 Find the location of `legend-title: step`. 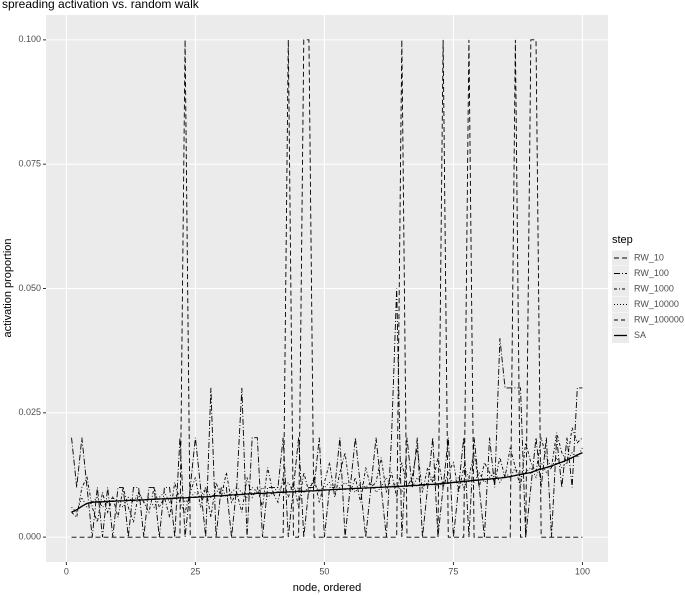

legend-title: step is located at coordinates (622, 240).